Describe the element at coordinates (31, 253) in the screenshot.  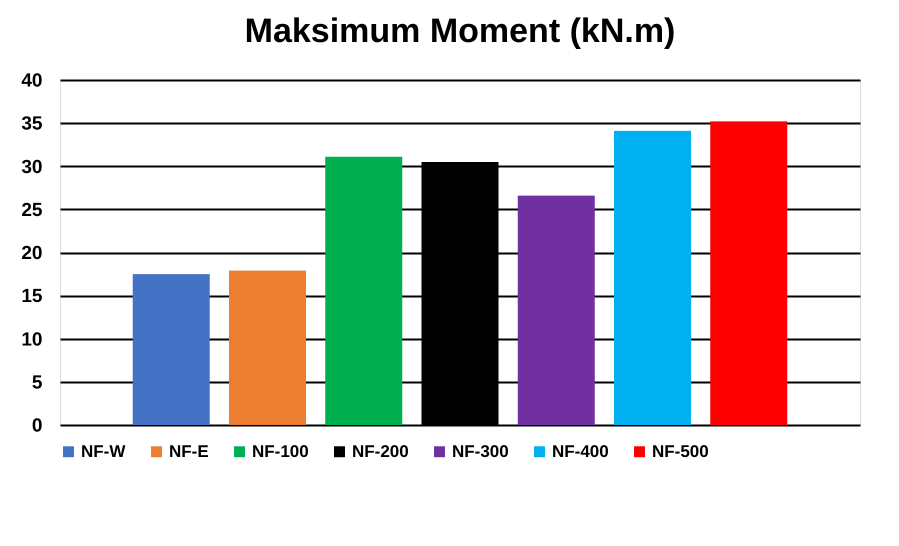
I see `y-tick-label: 20` at that location.